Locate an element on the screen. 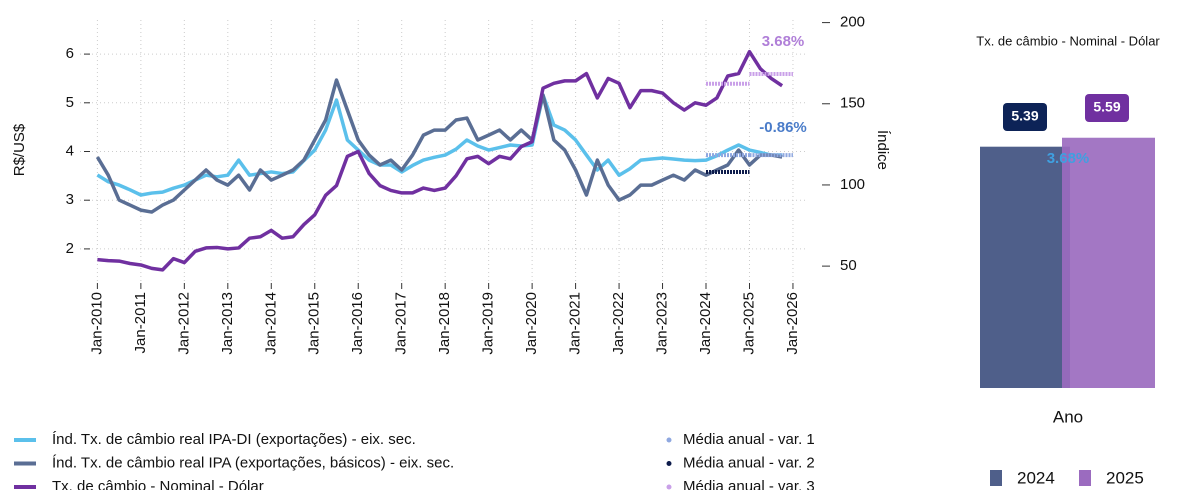 The image size is (1182, 490). y-axis-label: R$/US$ is located at coordinates (19, 149).